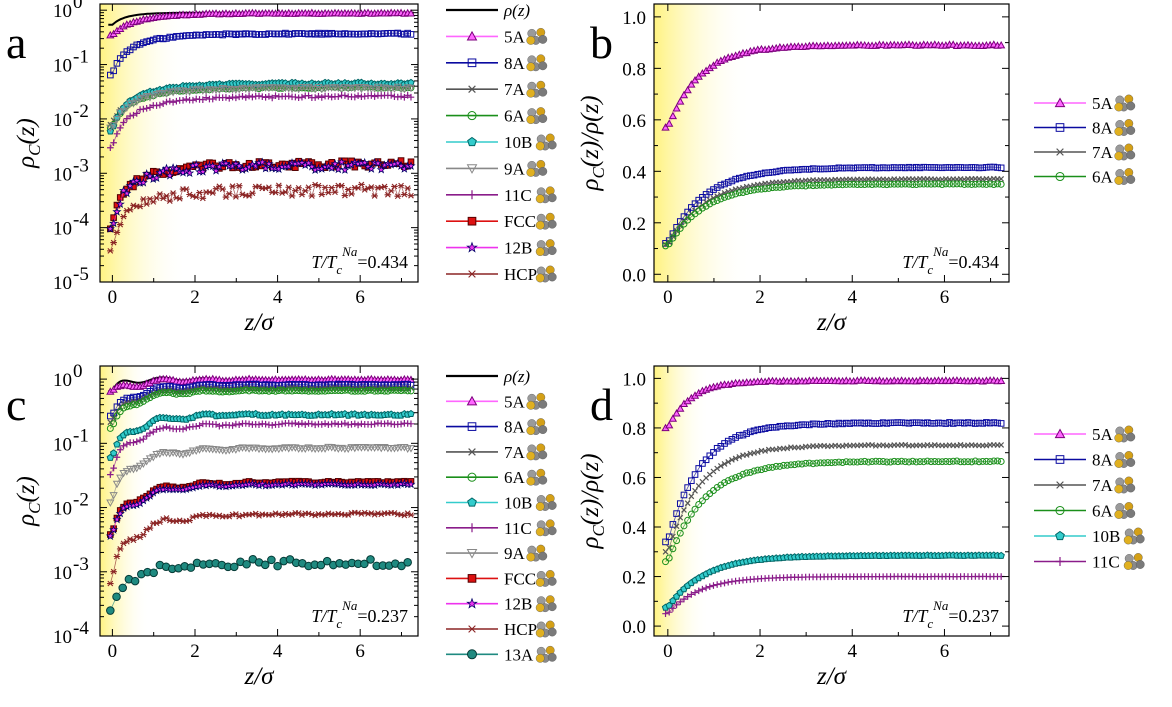 The image size is (1172, 707). Describe the element at coordinates (634, 121) in the screenshot. I see `y-tick-label: 0.6` at that location.